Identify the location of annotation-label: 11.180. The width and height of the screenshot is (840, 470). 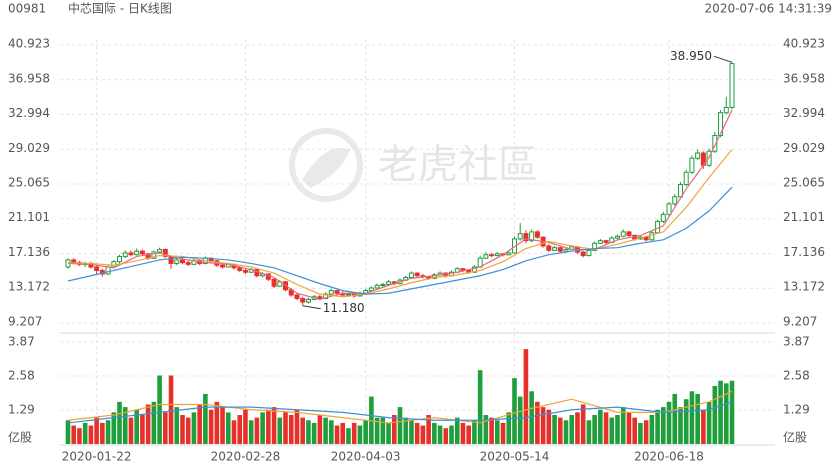
(344, 308).